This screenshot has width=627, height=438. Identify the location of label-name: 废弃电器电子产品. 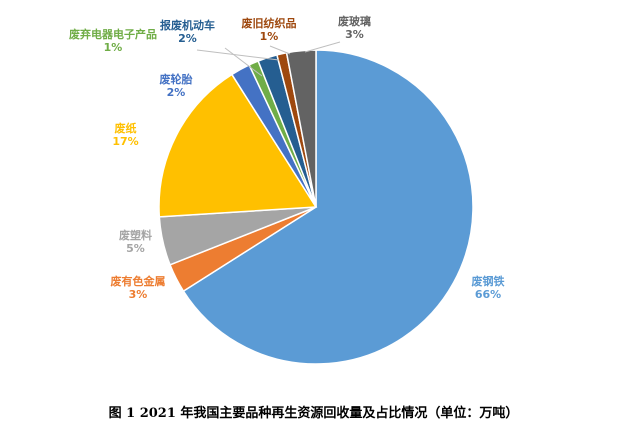
(113, 34).